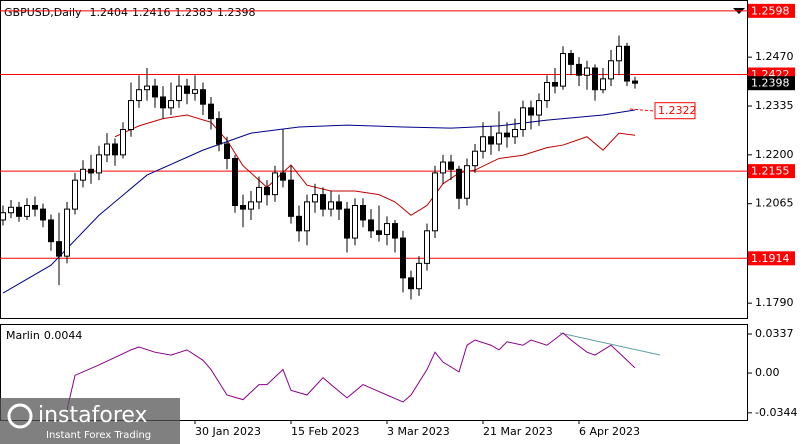 This screenshot has height=444, width=803. What do you see at coordinates (325, 431) in the screenshot?
I see `x-tick-label: 15 Feb 2023` at bounding box center [325, 431].